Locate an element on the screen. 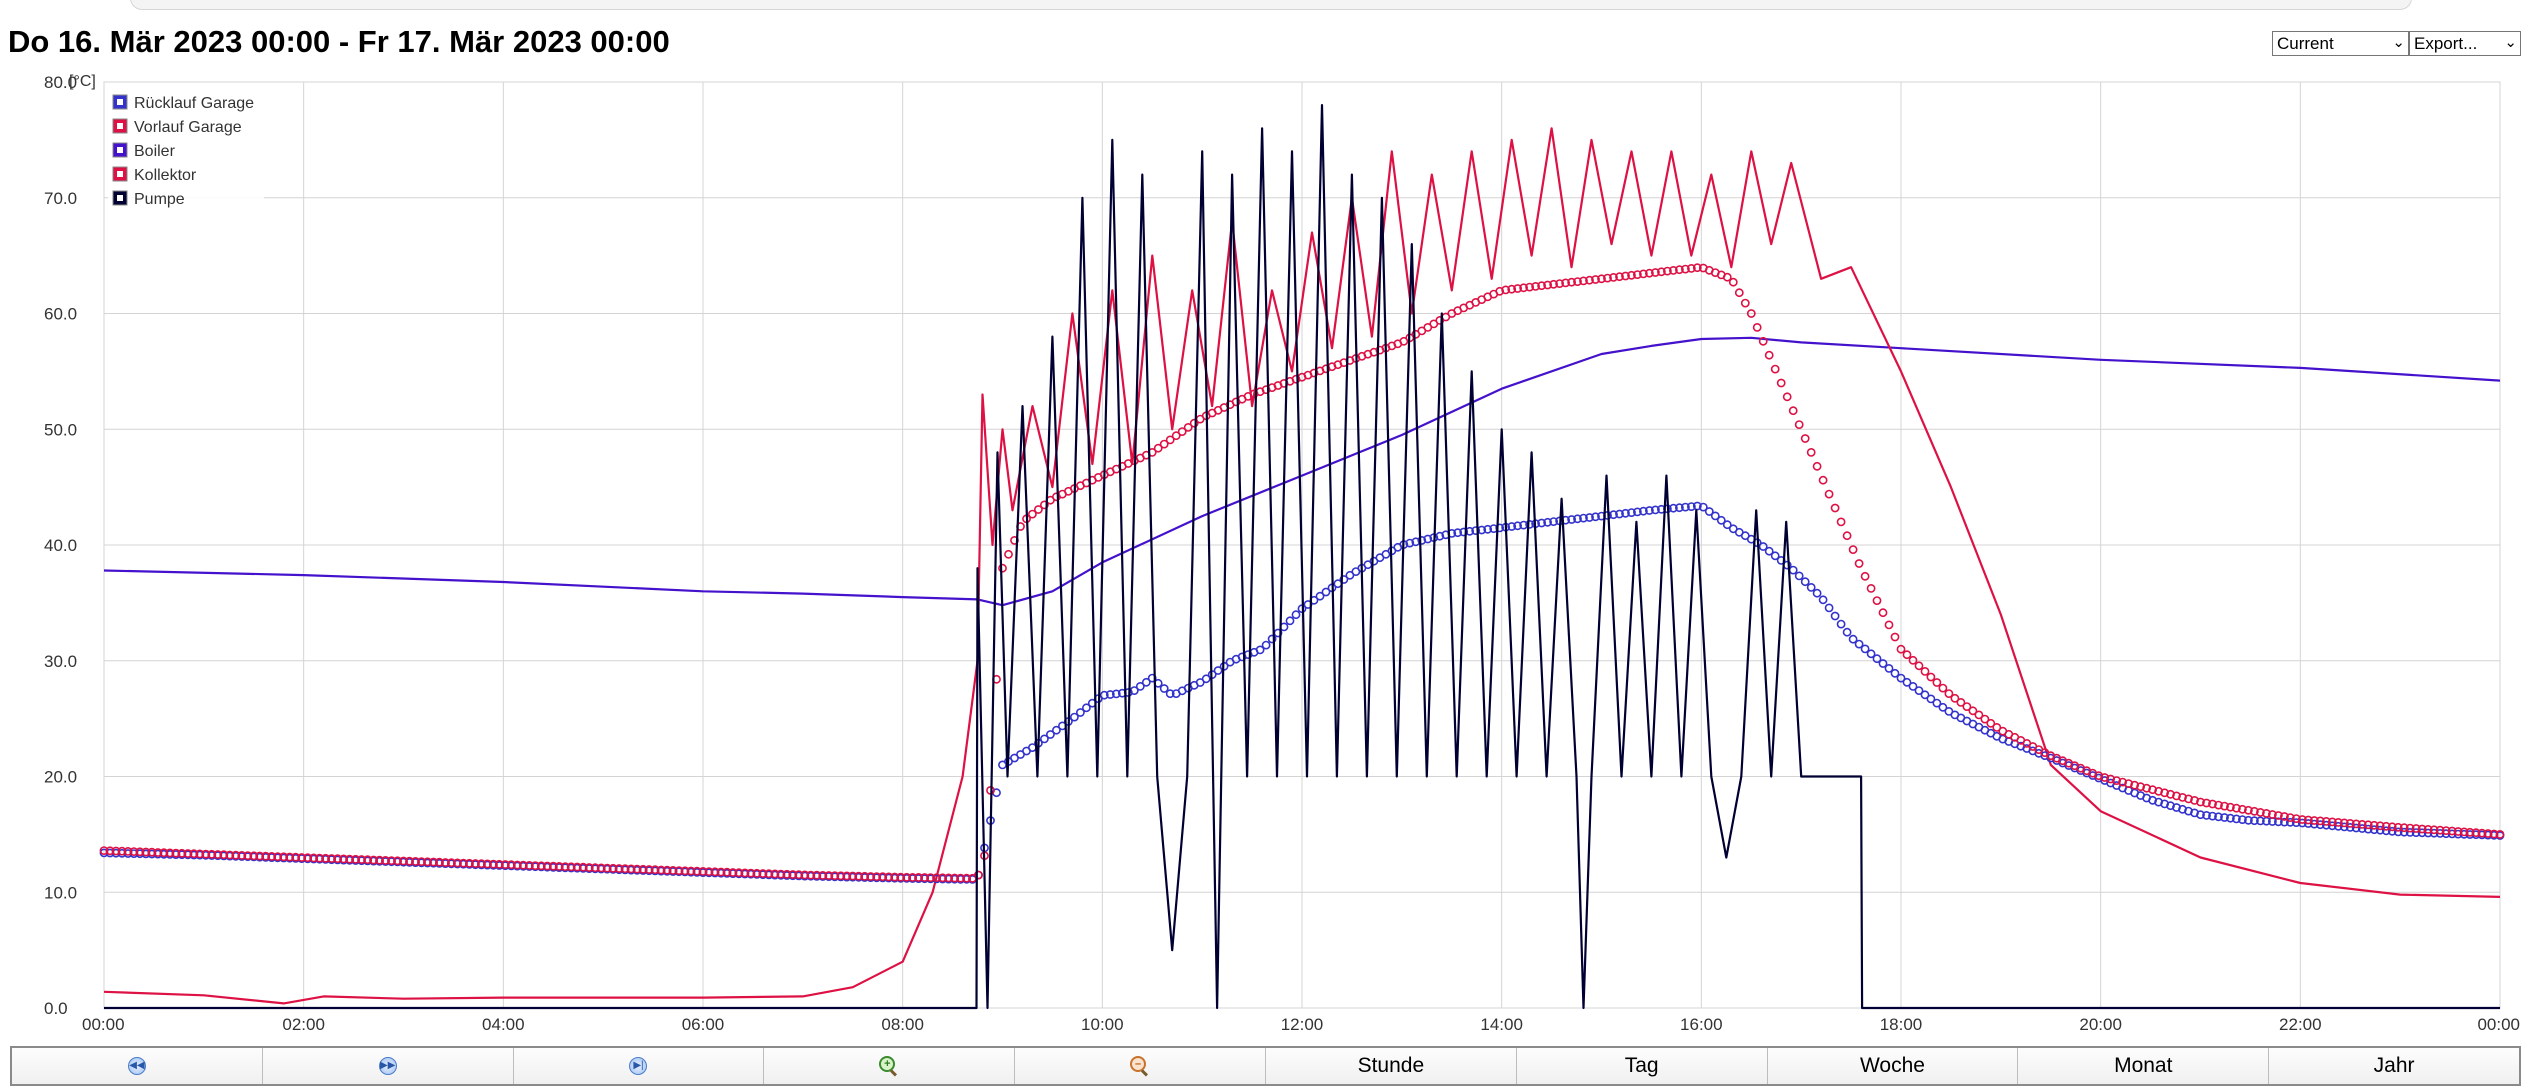 The height and width of the screenshot is (1090, 2521). skip-end-button: ▶| is located at coordinates (639, 1066).